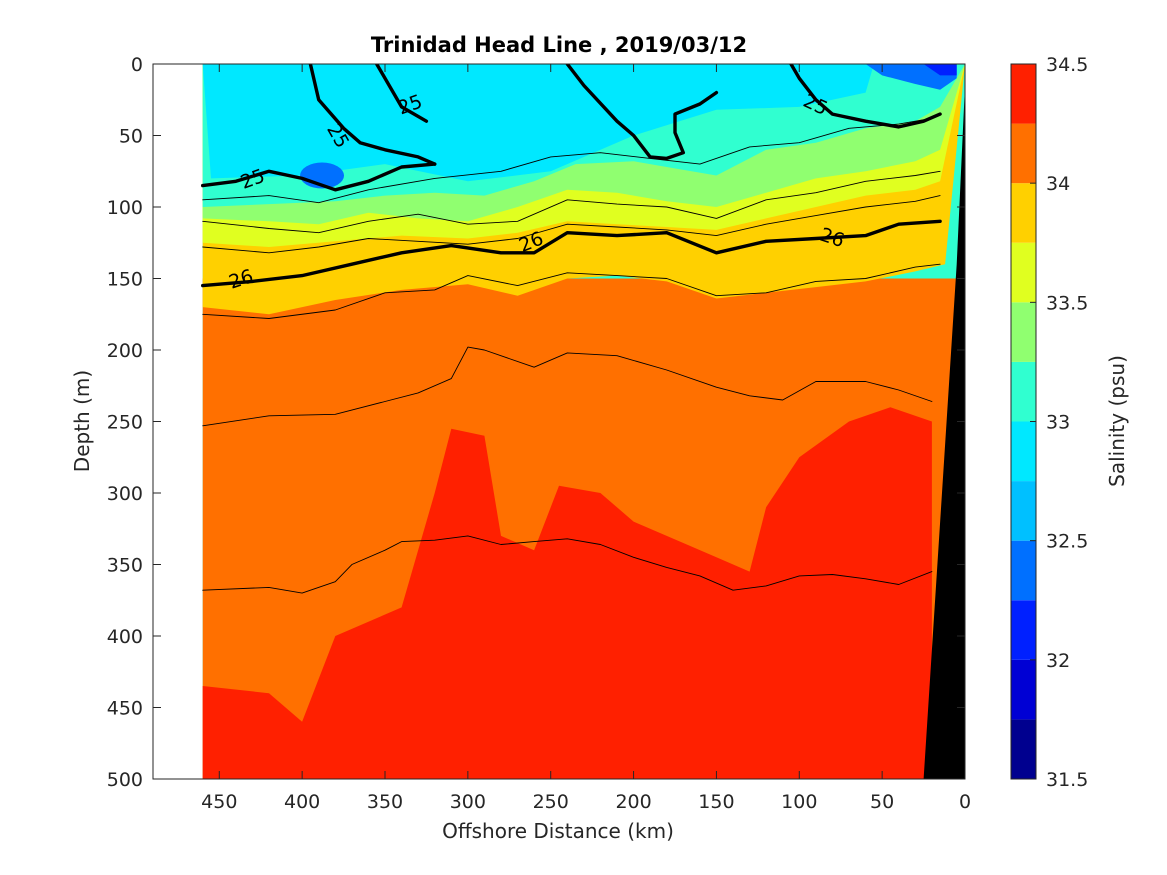 The height and width of the screenshot is (875, 1167). What do you see at coordinates (716, 802) in the screenshot?
I see `x-tick-label: 150` at bounding box center [716, 802].